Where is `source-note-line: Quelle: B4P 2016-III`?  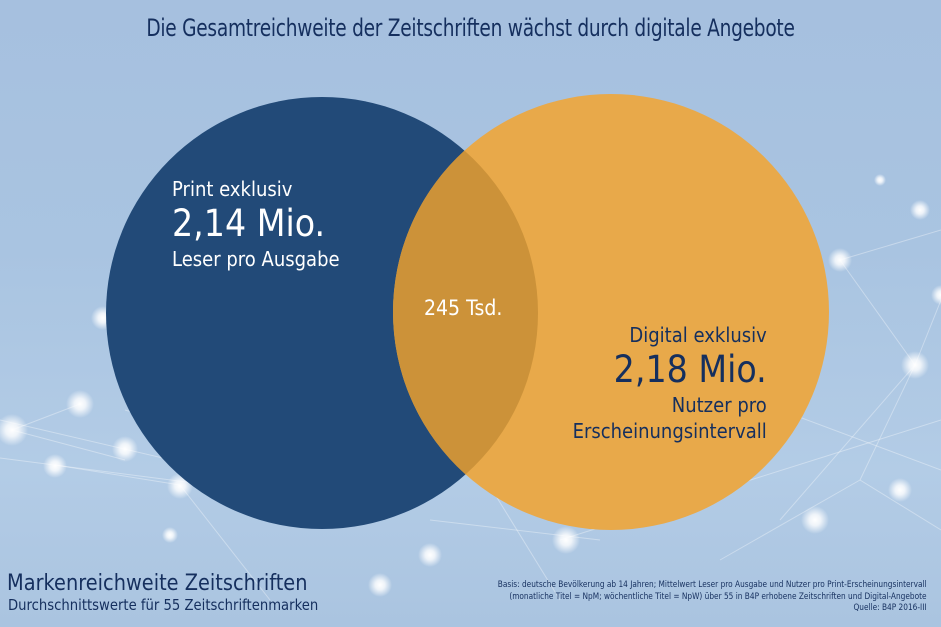 source-note-line: Quelle: B4P 2016-III is located at coordinates (890, 608).